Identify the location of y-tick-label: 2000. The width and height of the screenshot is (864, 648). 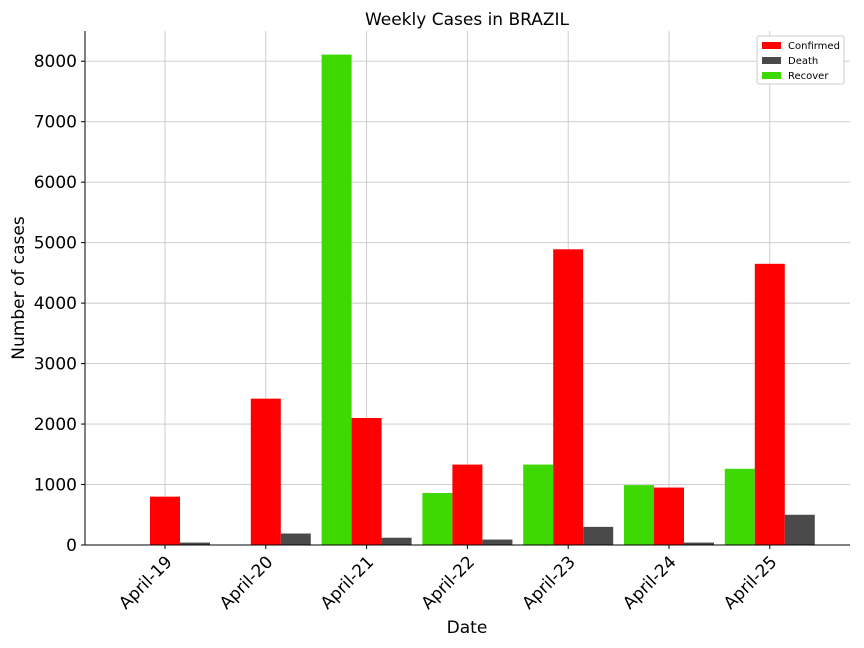
(55, 425).